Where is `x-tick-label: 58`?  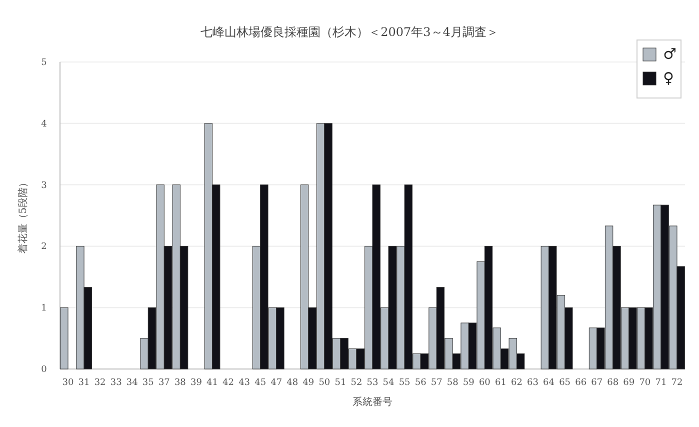 x-tick-label: 58 is located at coordinates (452, 383).